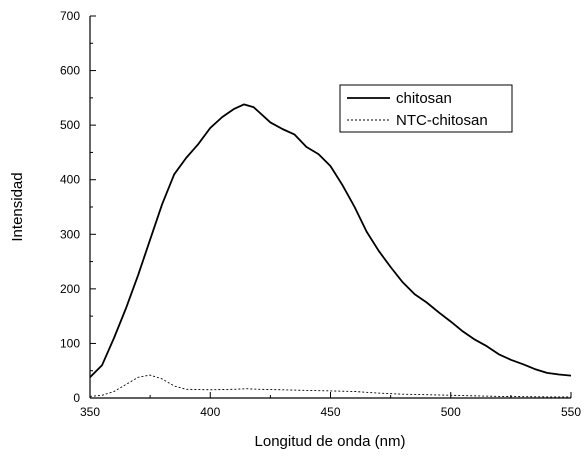 This screenshot has height=456, width=584. Describe the element at coordinates (70, 125) in the screenshot. I see `y-tick-label: 500` at that location.